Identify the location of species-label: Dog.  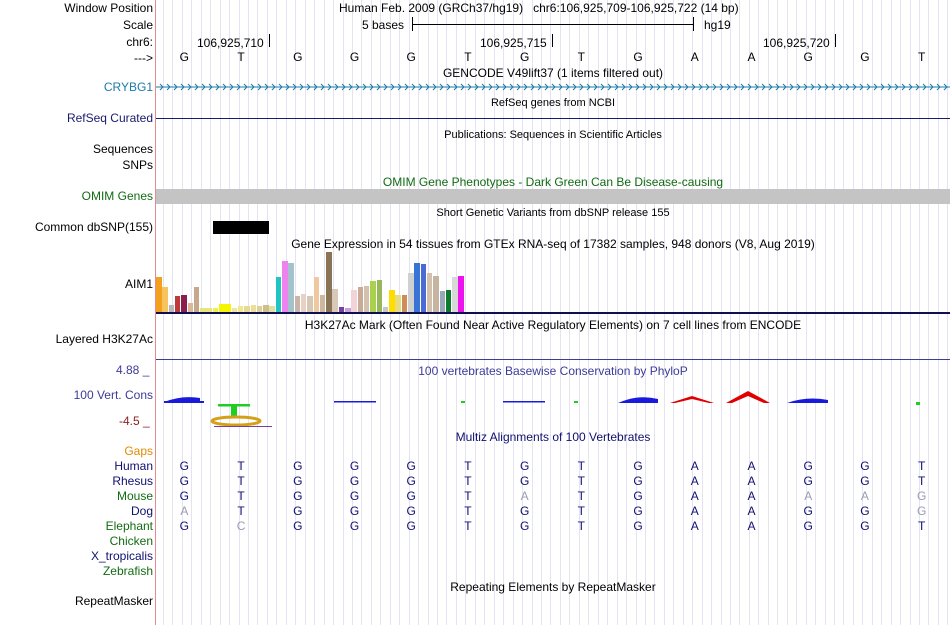
(141, 511).